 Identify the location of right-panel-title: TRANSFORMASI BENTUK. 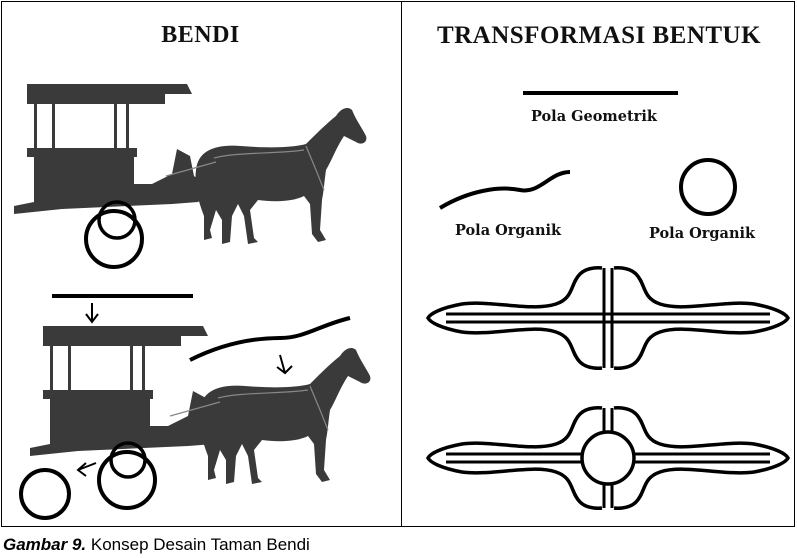
(599, 35).